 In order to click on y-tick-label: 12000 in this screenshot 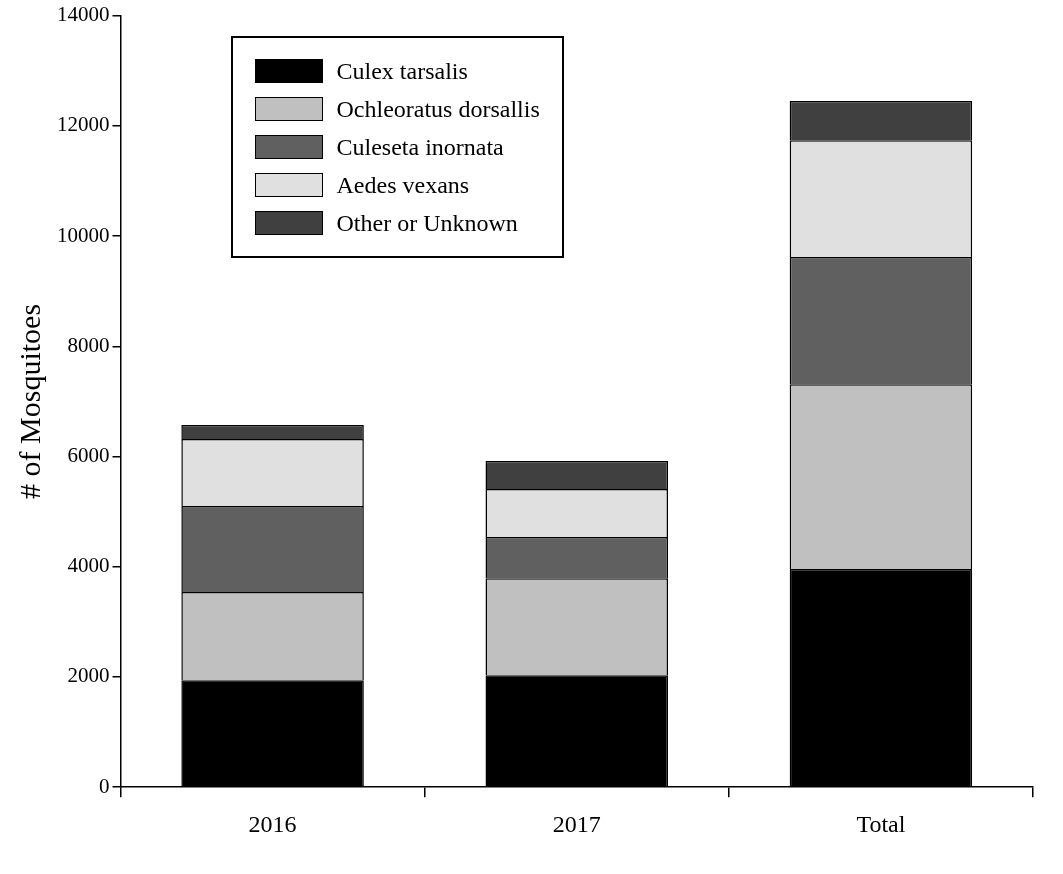, I will do `click(83, 124)`.